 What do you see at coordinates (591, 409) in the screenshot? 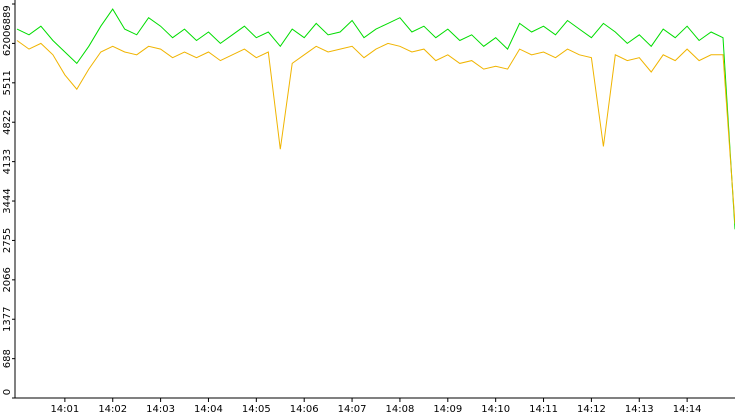
I see `x-tick-label: 14:12` at bounding box center [591, 409].